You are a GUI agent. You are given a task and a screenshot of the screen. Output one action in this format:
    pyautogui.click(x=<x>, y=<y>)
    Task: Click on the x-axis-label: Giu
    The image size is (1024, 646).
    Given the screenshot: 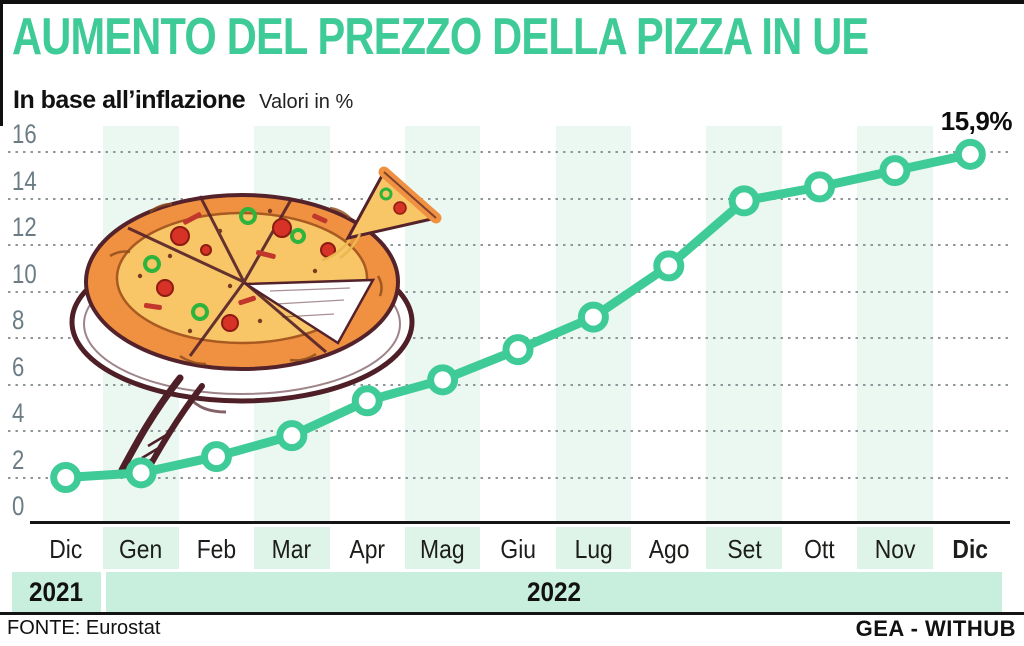 What is the action you would take?
    pyautogui.click(x=518, y=549)
    